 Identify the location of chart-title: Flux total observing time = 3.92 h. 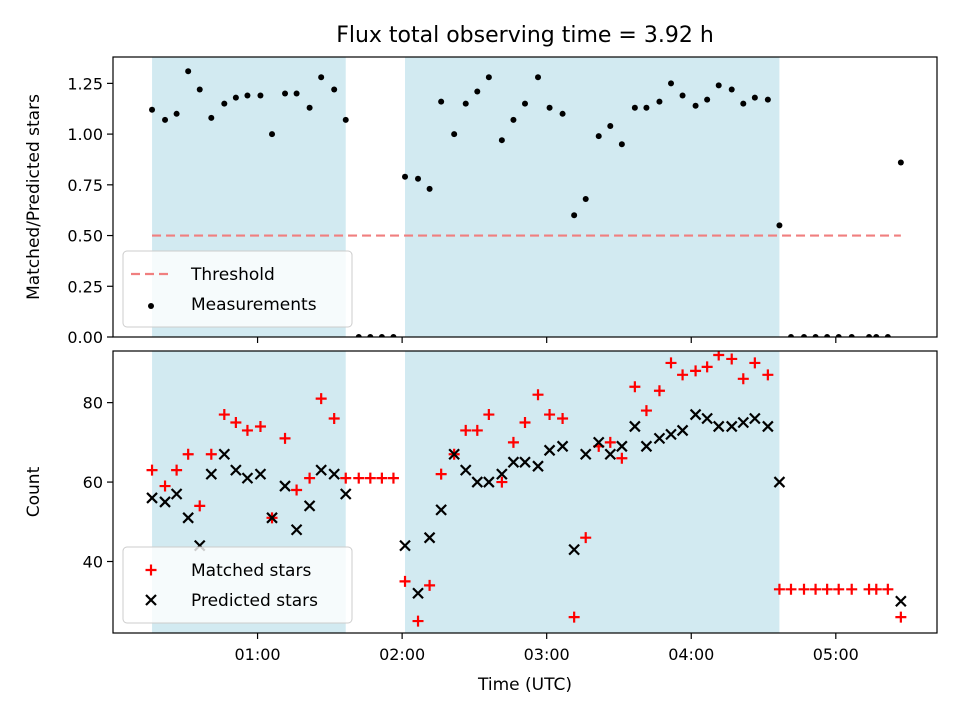
(525, 35).